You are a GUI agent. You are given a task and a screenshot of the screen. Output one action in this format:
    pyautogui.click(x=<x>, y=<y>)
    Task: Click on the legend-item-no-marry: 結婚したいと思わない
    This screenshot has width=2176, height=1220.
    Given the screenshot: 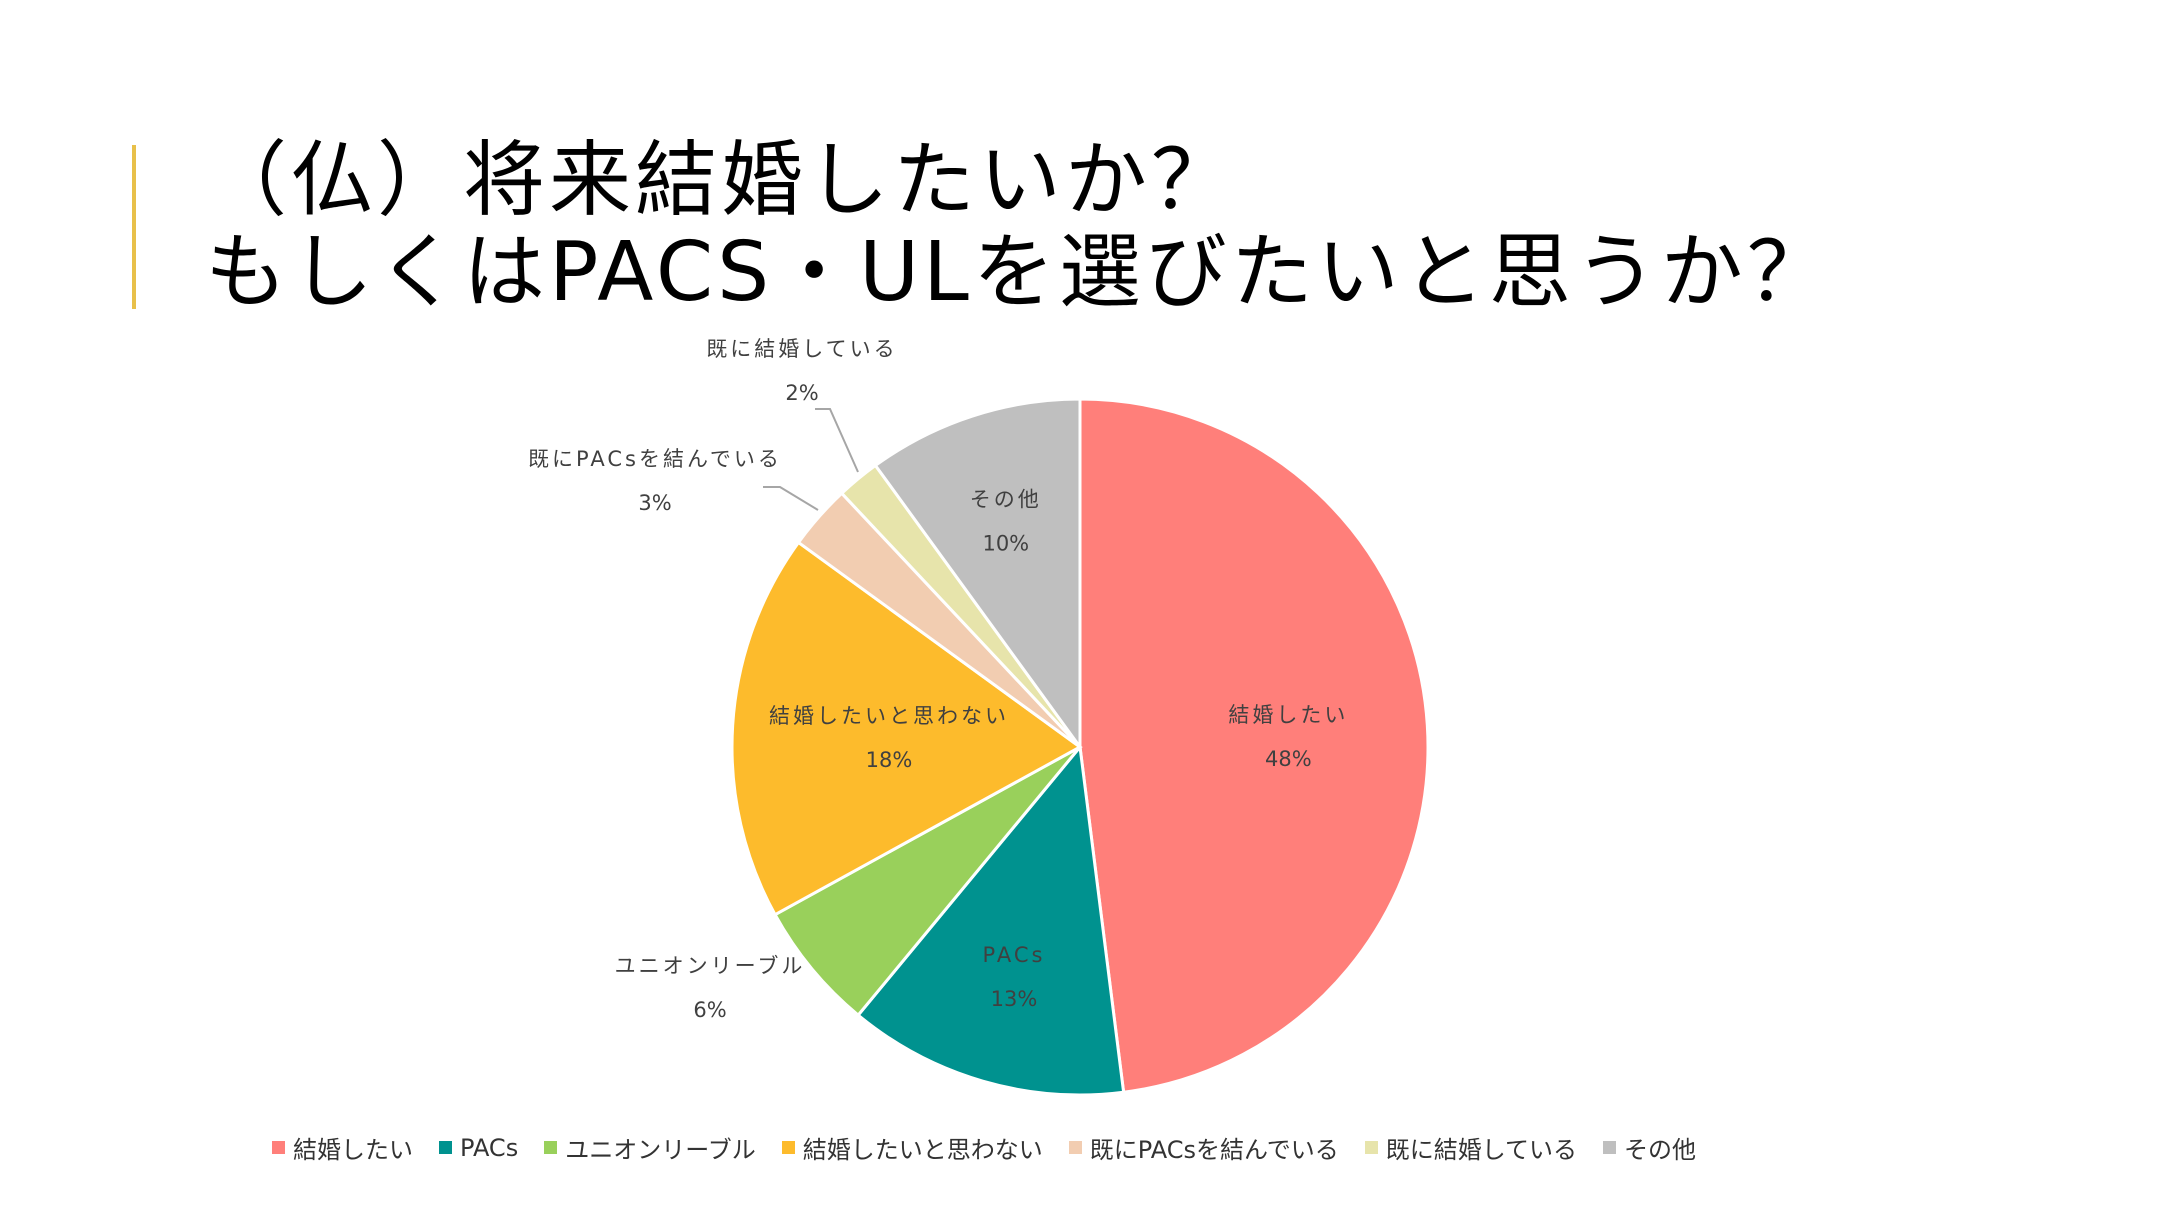 What is the action you would take?
    pyautogui.click(x=912, y=1147)
    